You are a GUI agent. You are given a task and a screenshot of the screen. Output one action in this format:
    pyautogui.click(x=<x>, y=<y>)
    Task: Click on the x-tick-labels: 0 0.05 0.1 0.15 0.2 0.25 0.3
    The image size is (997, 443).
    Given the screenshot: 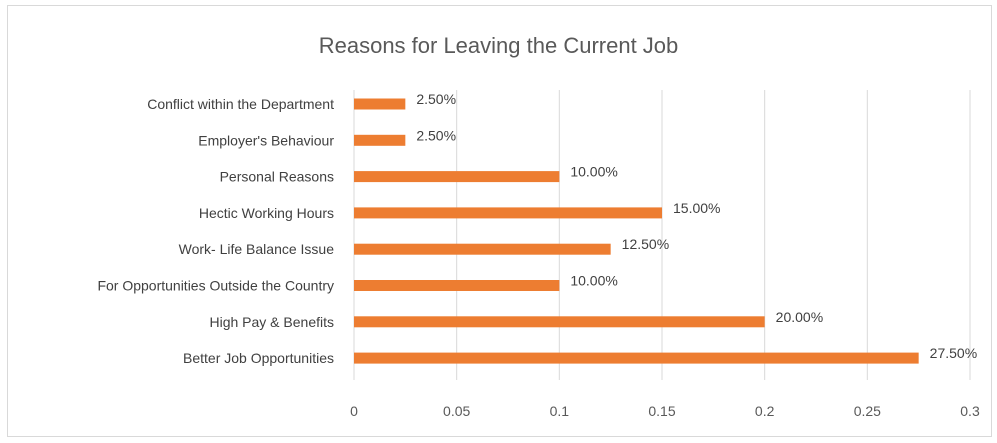 What is the action you would take?
    pyautogui.click(x=665, y=411)
    